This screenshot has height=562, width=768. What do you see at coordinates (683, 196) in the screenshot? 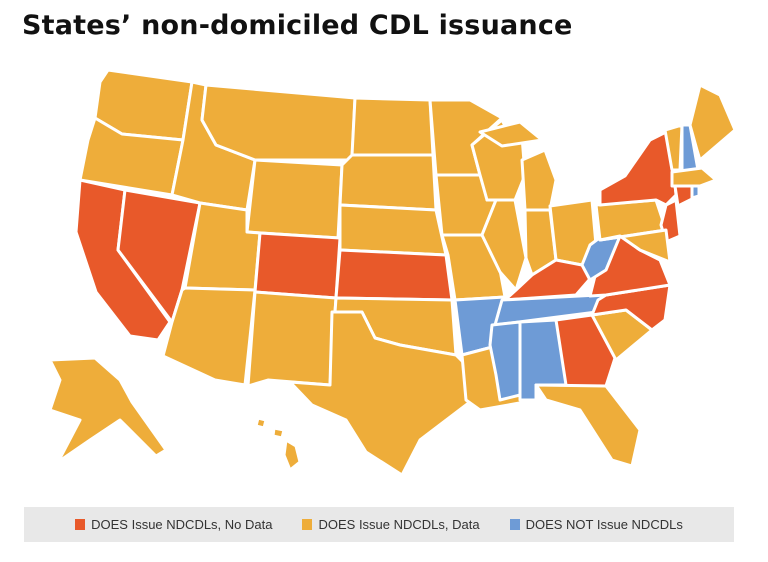
I see `state-ct` at bounding box center [683, 196].